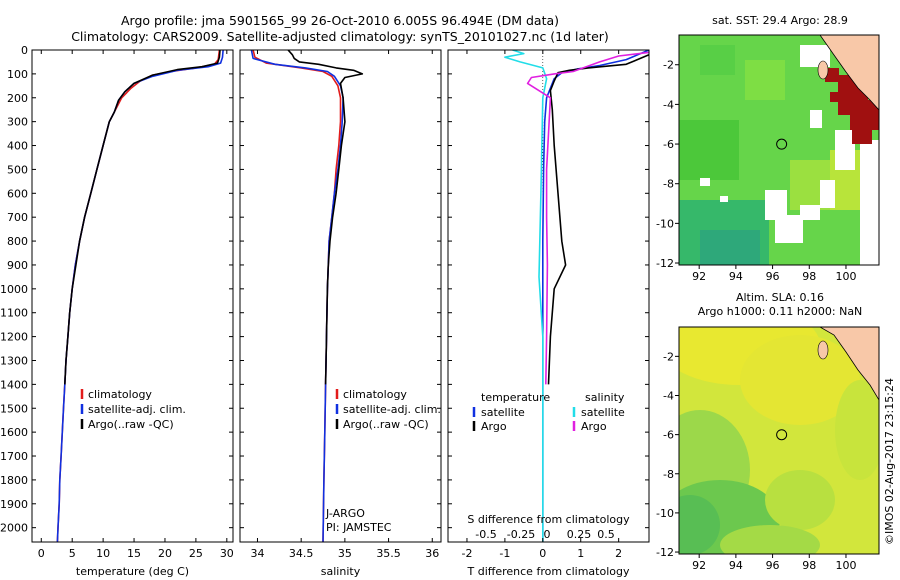 Image resolution: width=900 pixels, height=580 pixels. Describe the element at coordinates (547, 534) in the screenshot. I see `x2-tick-label: 0` at that location.